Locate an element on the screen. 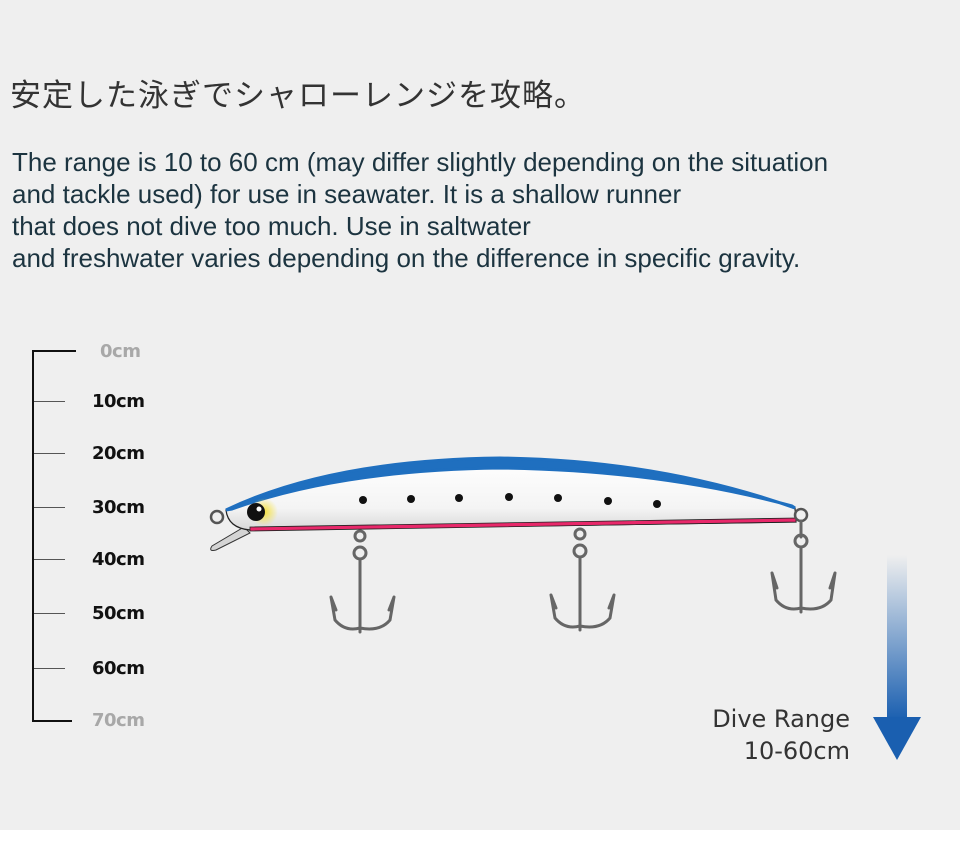  page-title: 安定した泳ぎでシャローレンジを攻略。 is located at coordinates (298, 96).